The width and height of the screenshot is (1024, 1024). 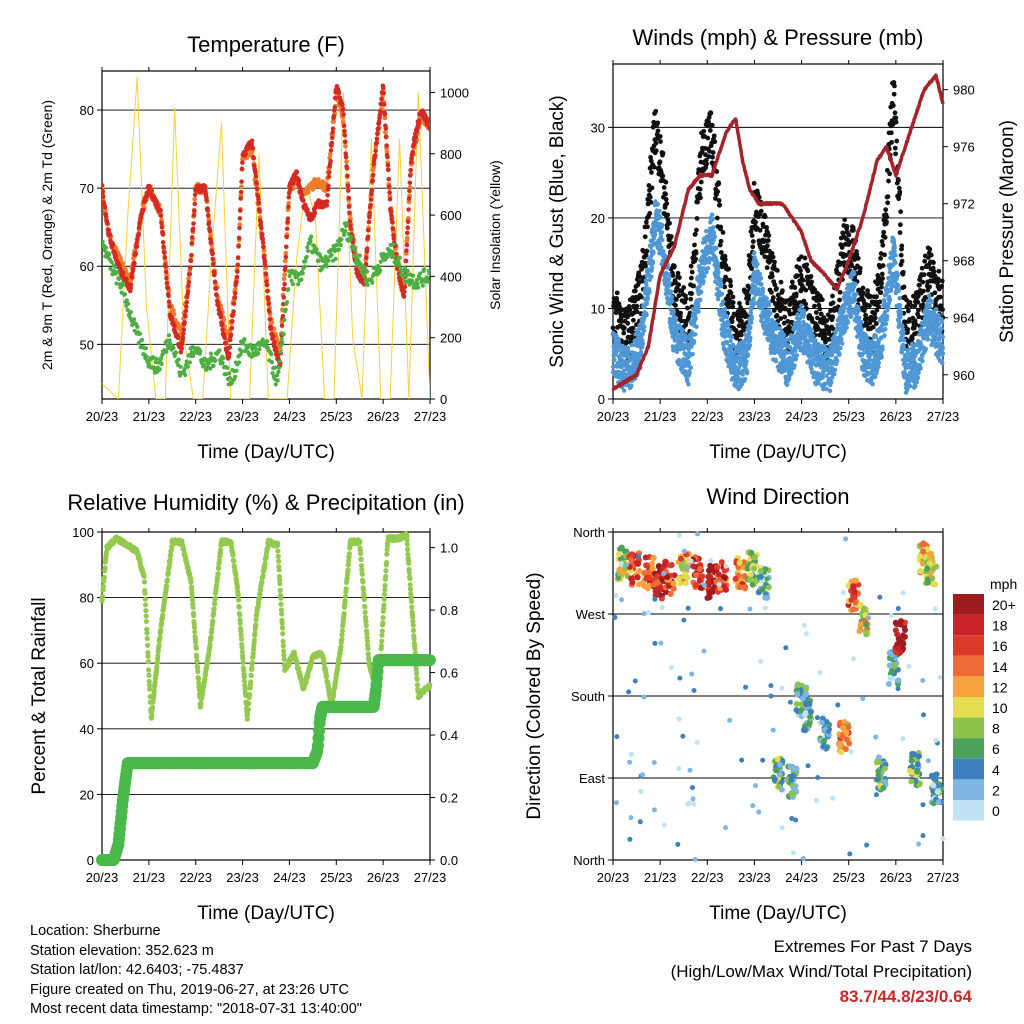 I want to click on x-tick-label: 21/23, so click(x=149, y=416).